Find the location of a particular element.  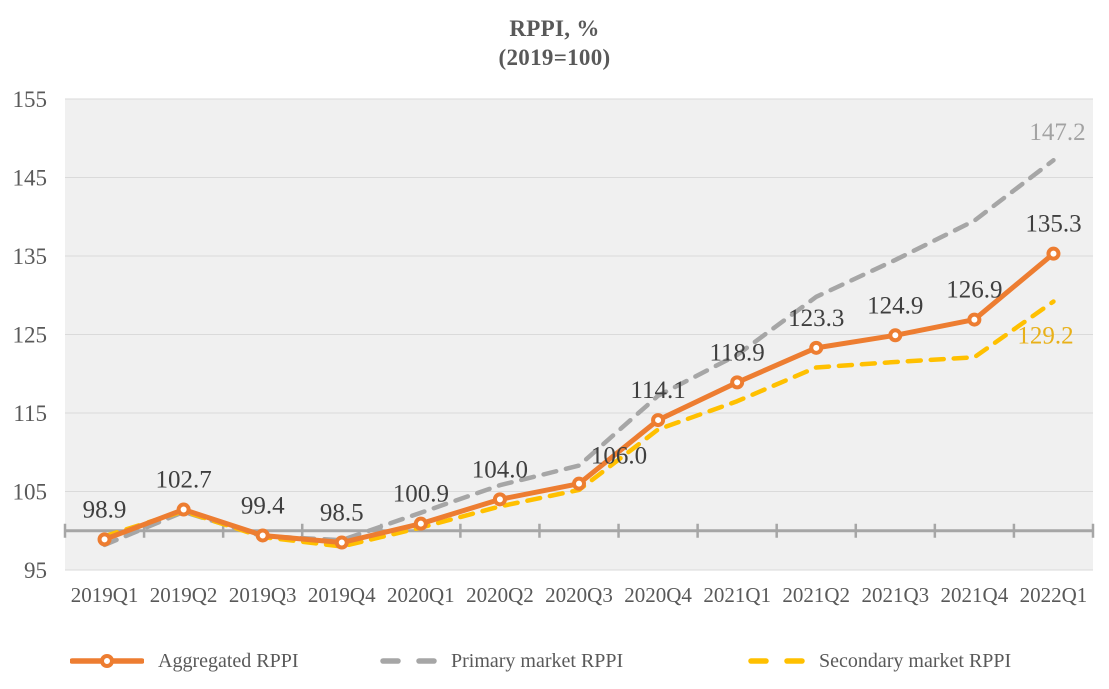

x-axis-tick-label: 2020Q2 is located at coordinates (500, 595).